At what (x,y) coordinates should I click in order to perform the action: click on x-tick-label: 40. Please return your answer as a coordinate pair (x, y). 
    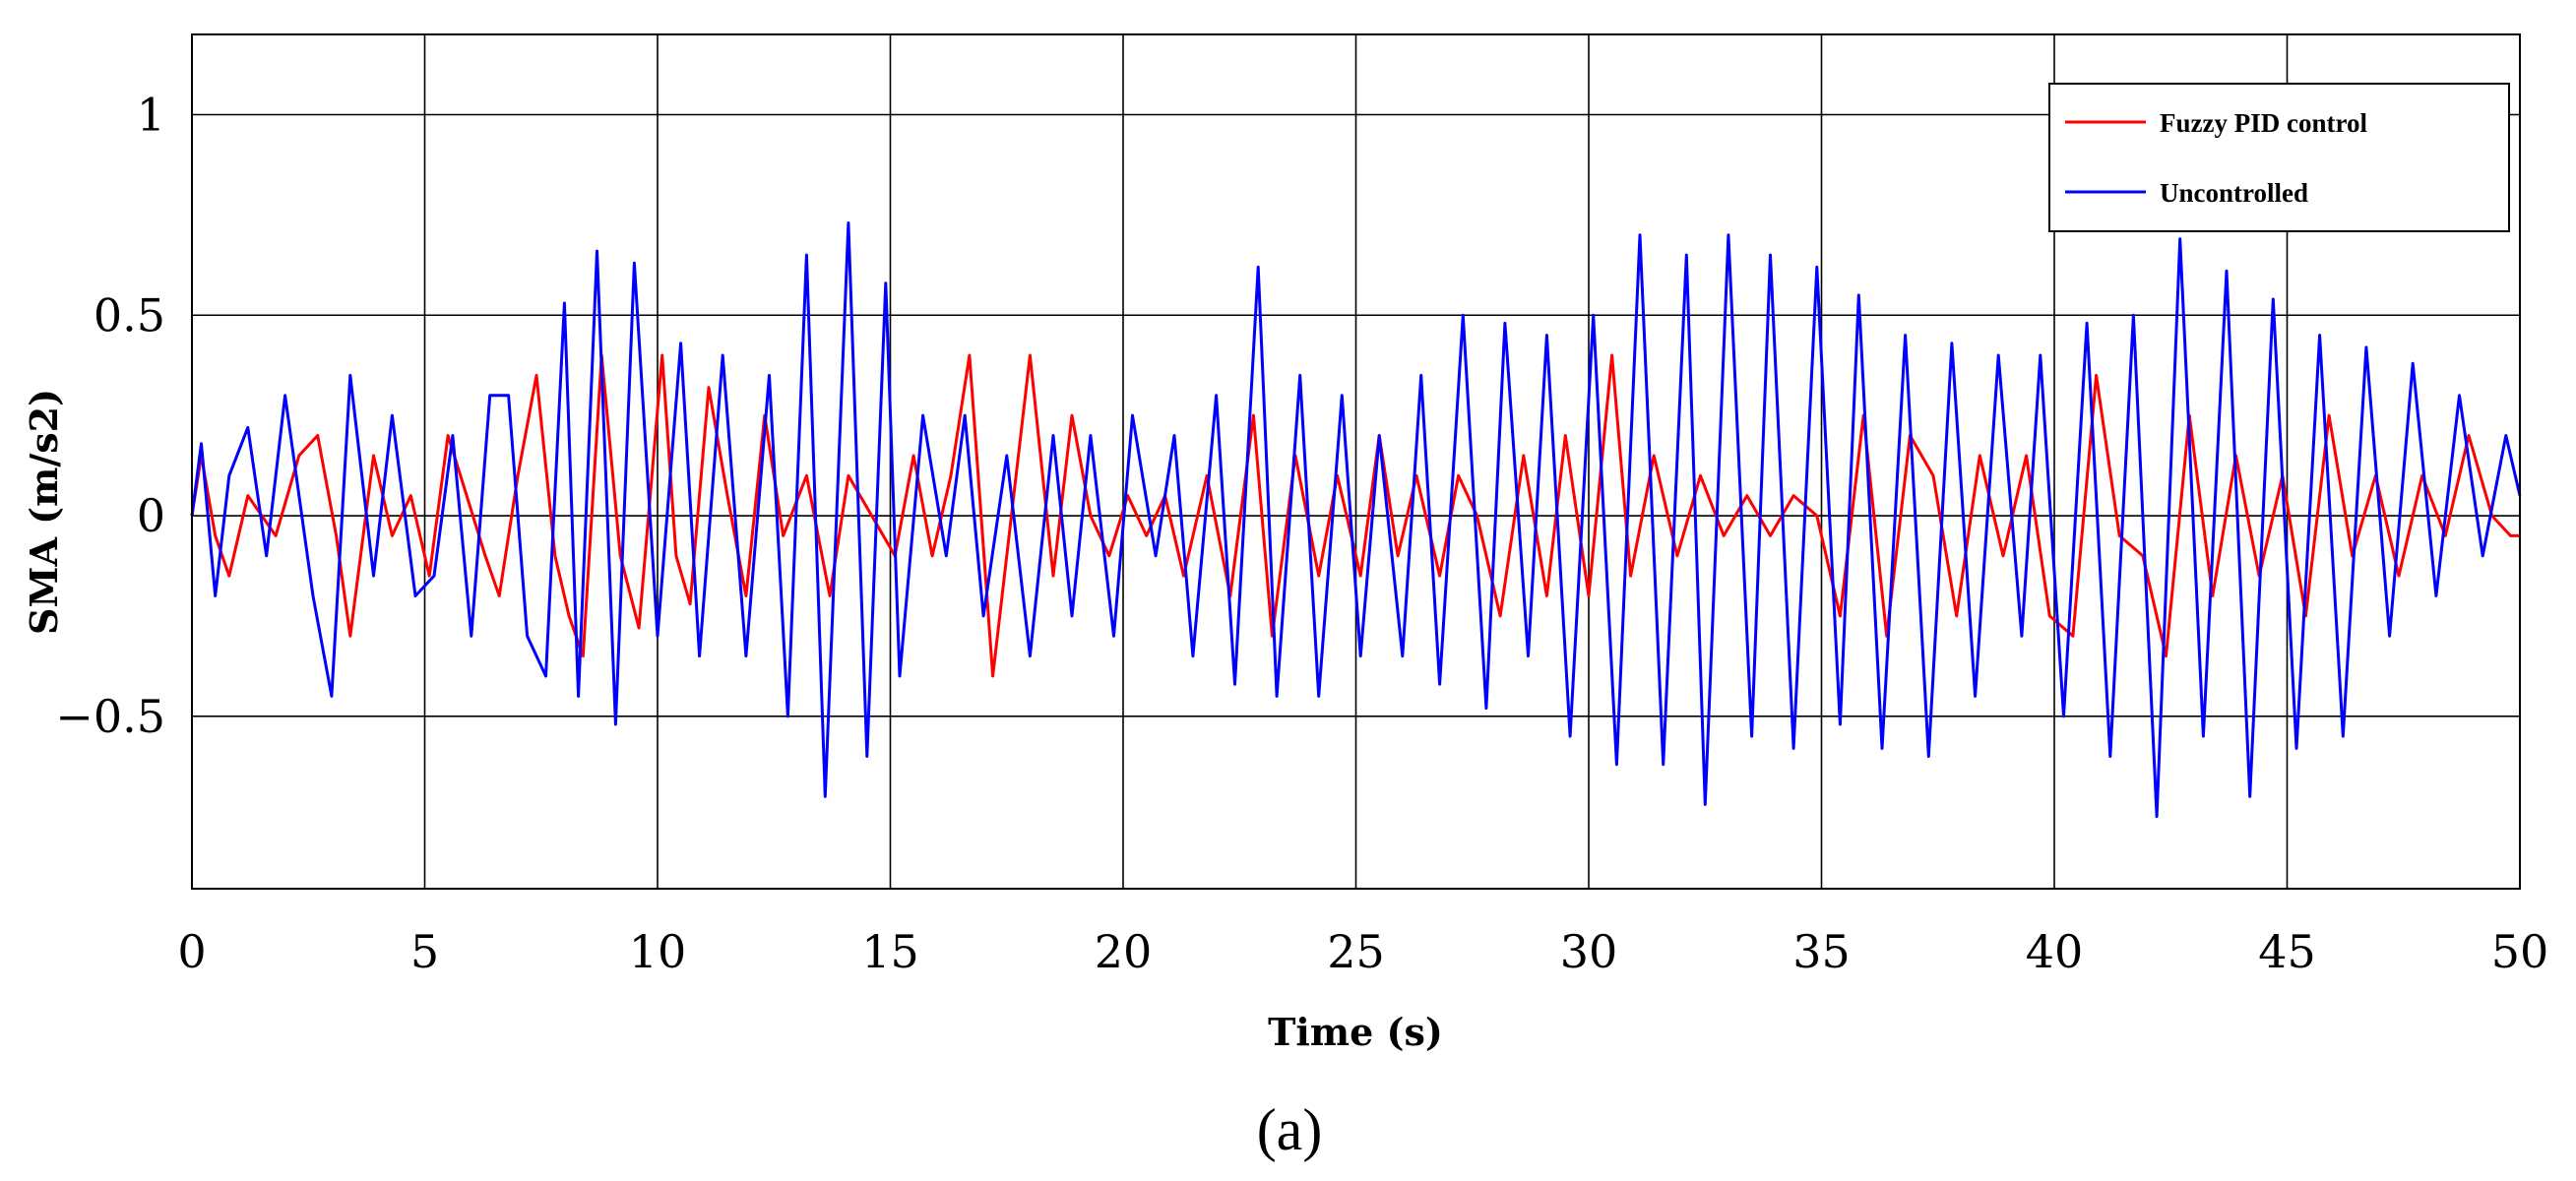
    Looking at the image, I should click on (2055, 951).